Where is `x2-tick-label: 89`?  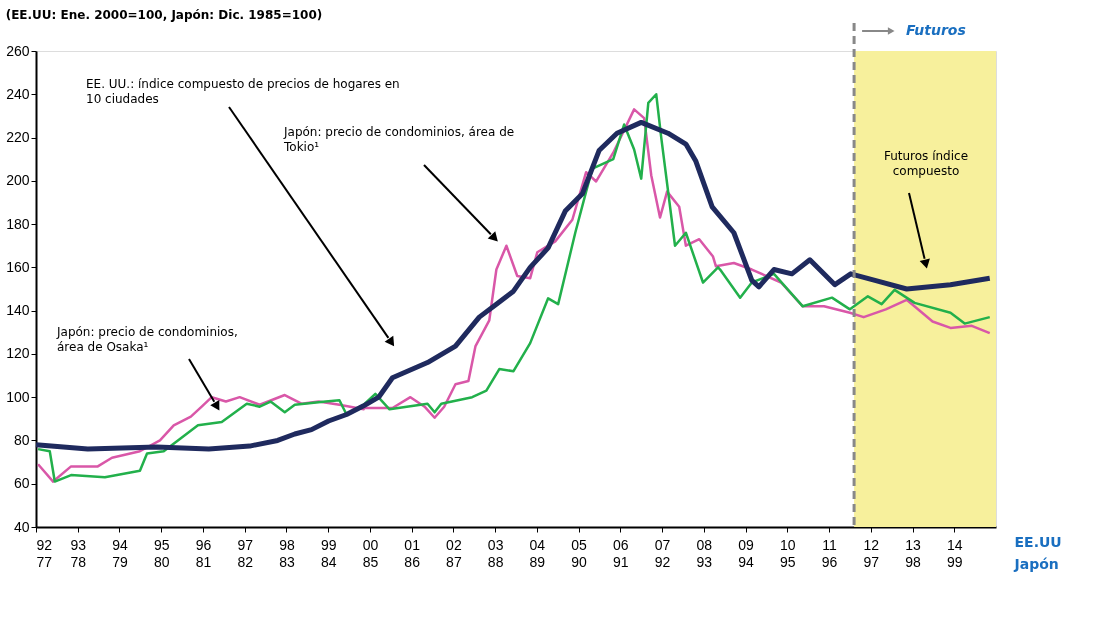 x2-tick-label: 89 is located at coordinates (537, 561).